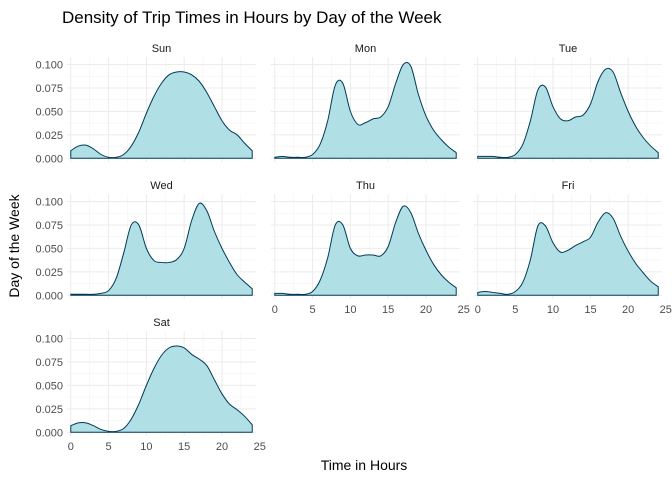 This screenshot has width=672, height=480. I want to click on strip-label-thu: Thu, so click(365, 186).